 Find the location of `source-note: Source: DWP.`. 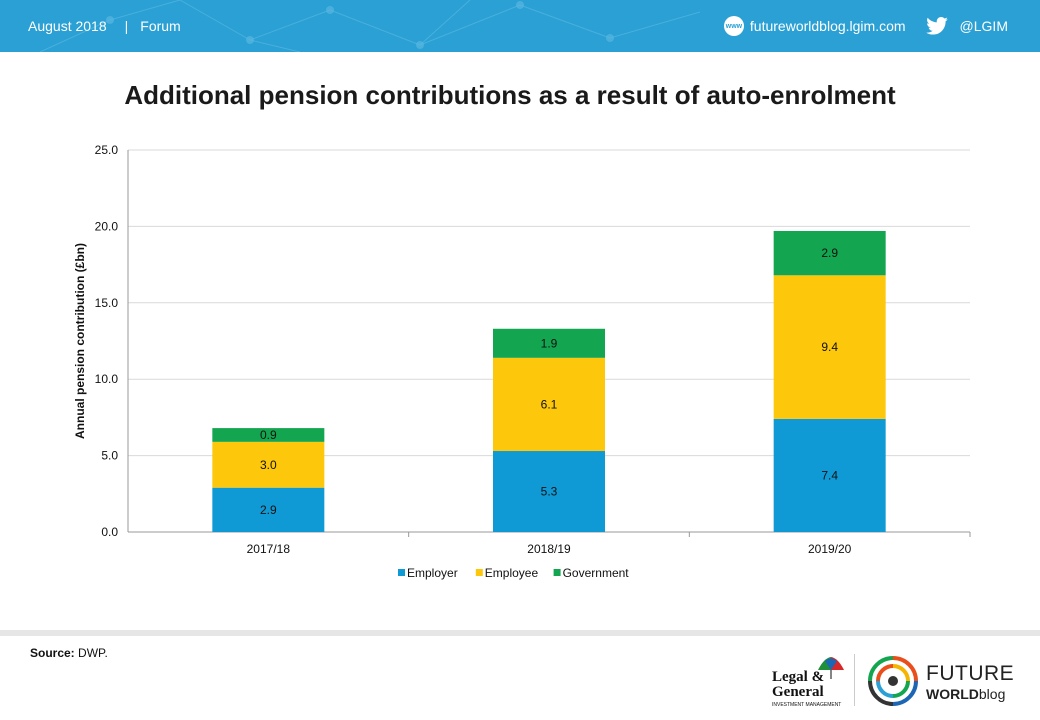

source-note: Source: DWP. is located at coordinates (69, 653).